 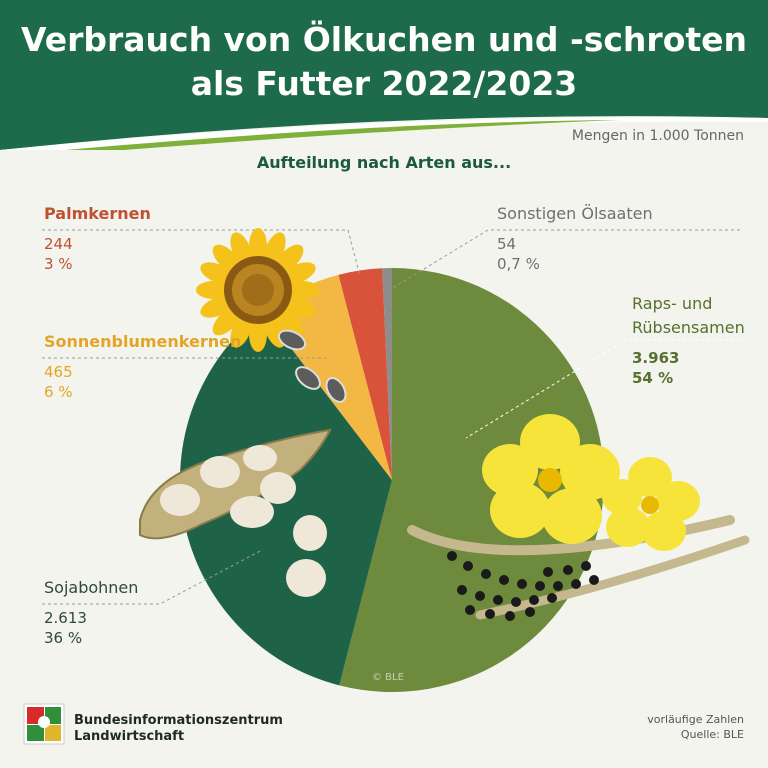 I want to click on leader-line-sonst, so click(x=562, y=261).